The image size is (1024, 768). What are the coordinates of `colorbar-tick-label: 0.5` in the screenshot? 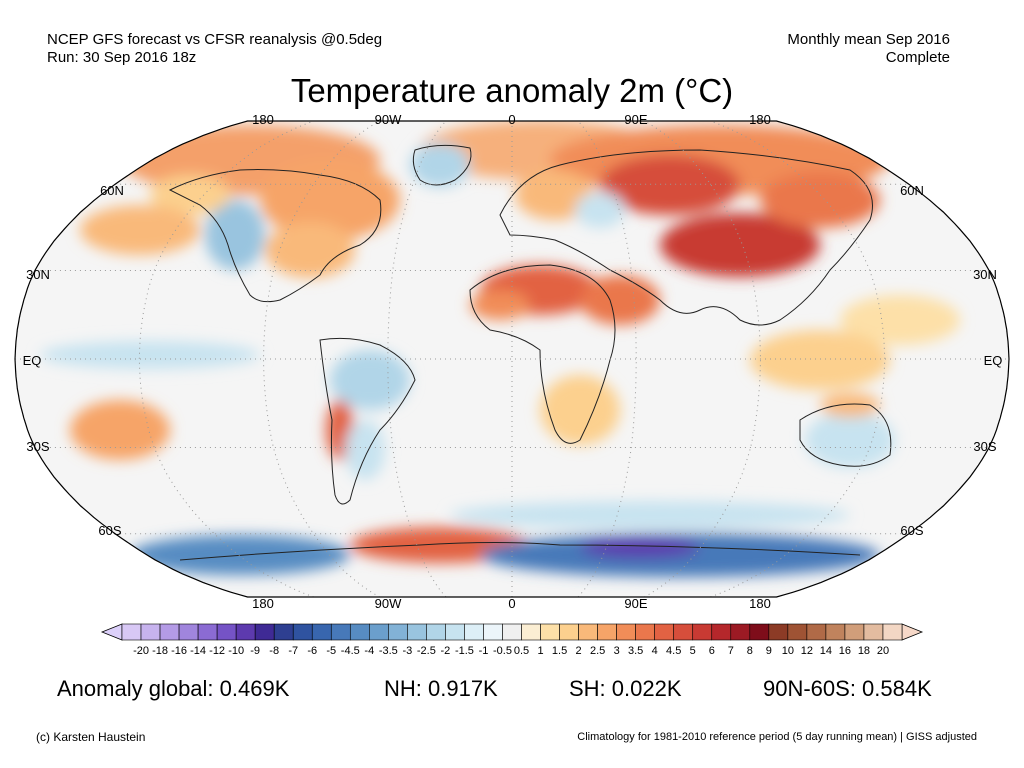 It's located at (521, 651).